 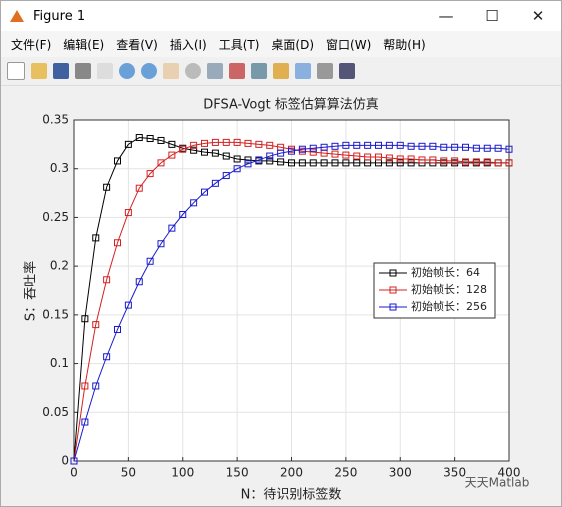 I want to click on new-button, so click(x=16, y=71).